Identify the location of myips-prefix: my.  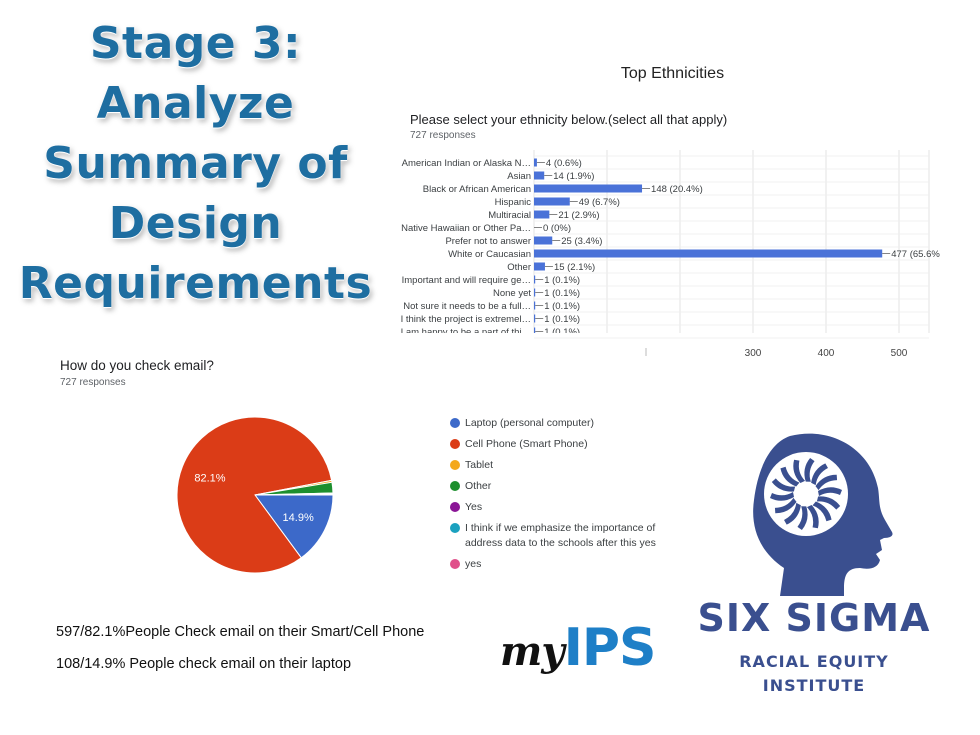
(532, 651).